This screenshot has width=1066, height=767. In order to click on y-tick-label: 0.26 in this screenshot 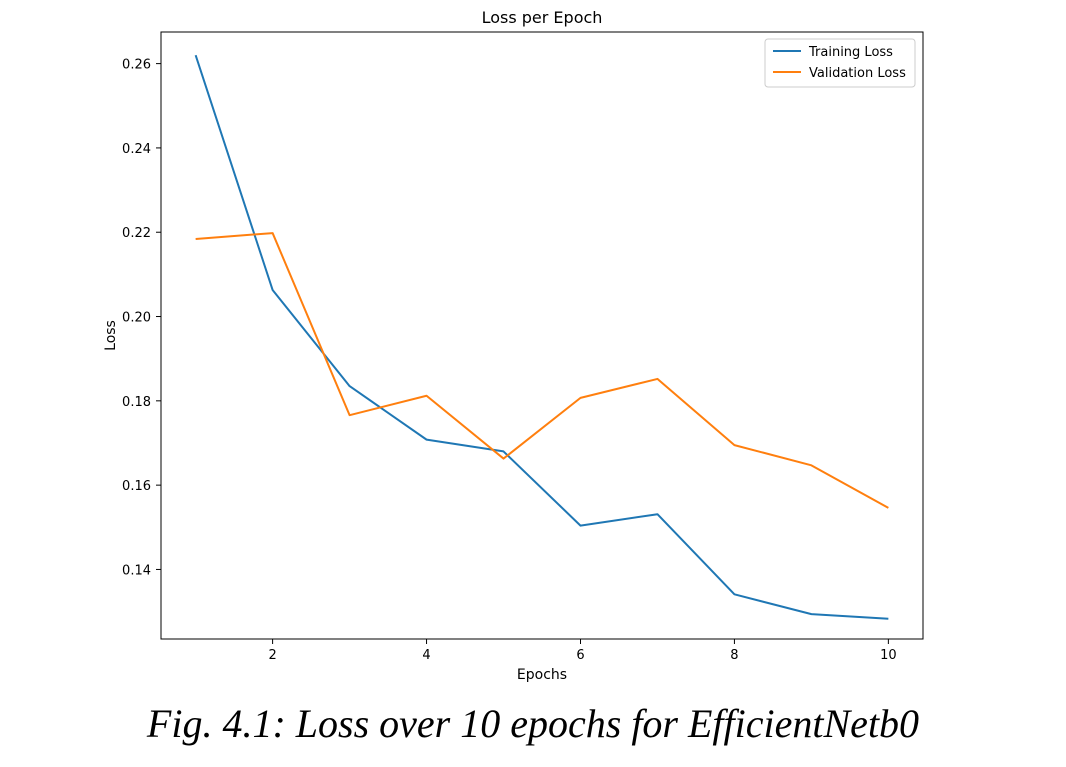, I will do `click(136, 65)`.